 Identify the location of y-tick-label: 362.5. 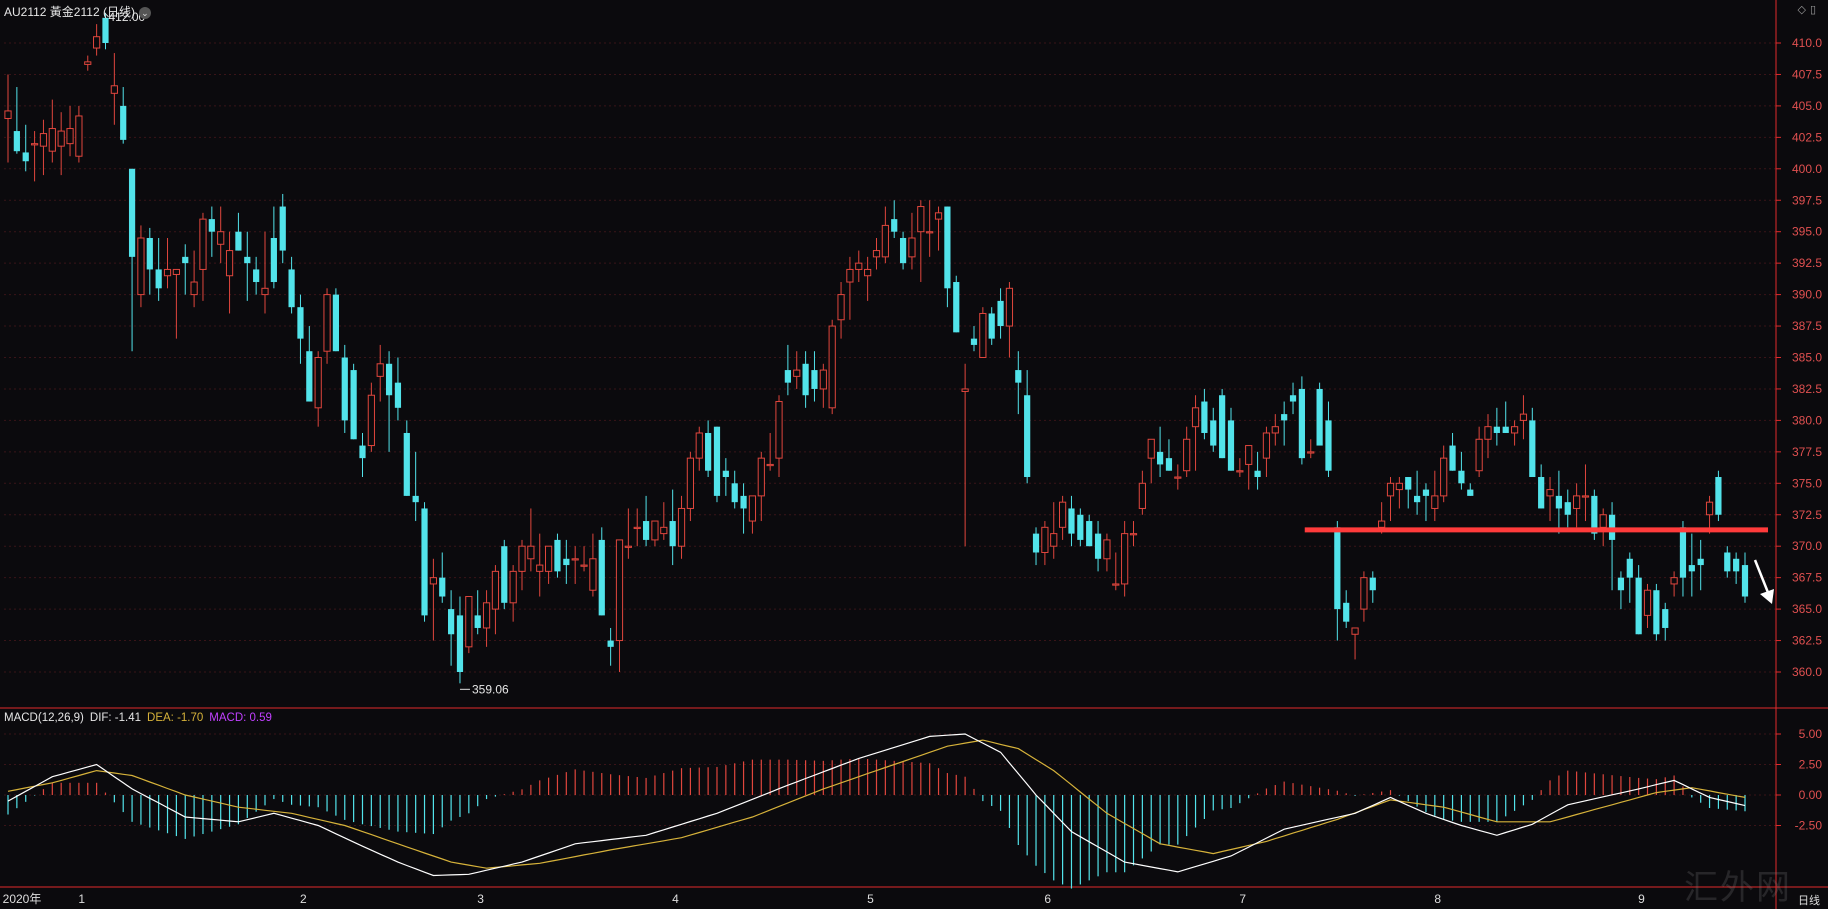
(1807, 641).